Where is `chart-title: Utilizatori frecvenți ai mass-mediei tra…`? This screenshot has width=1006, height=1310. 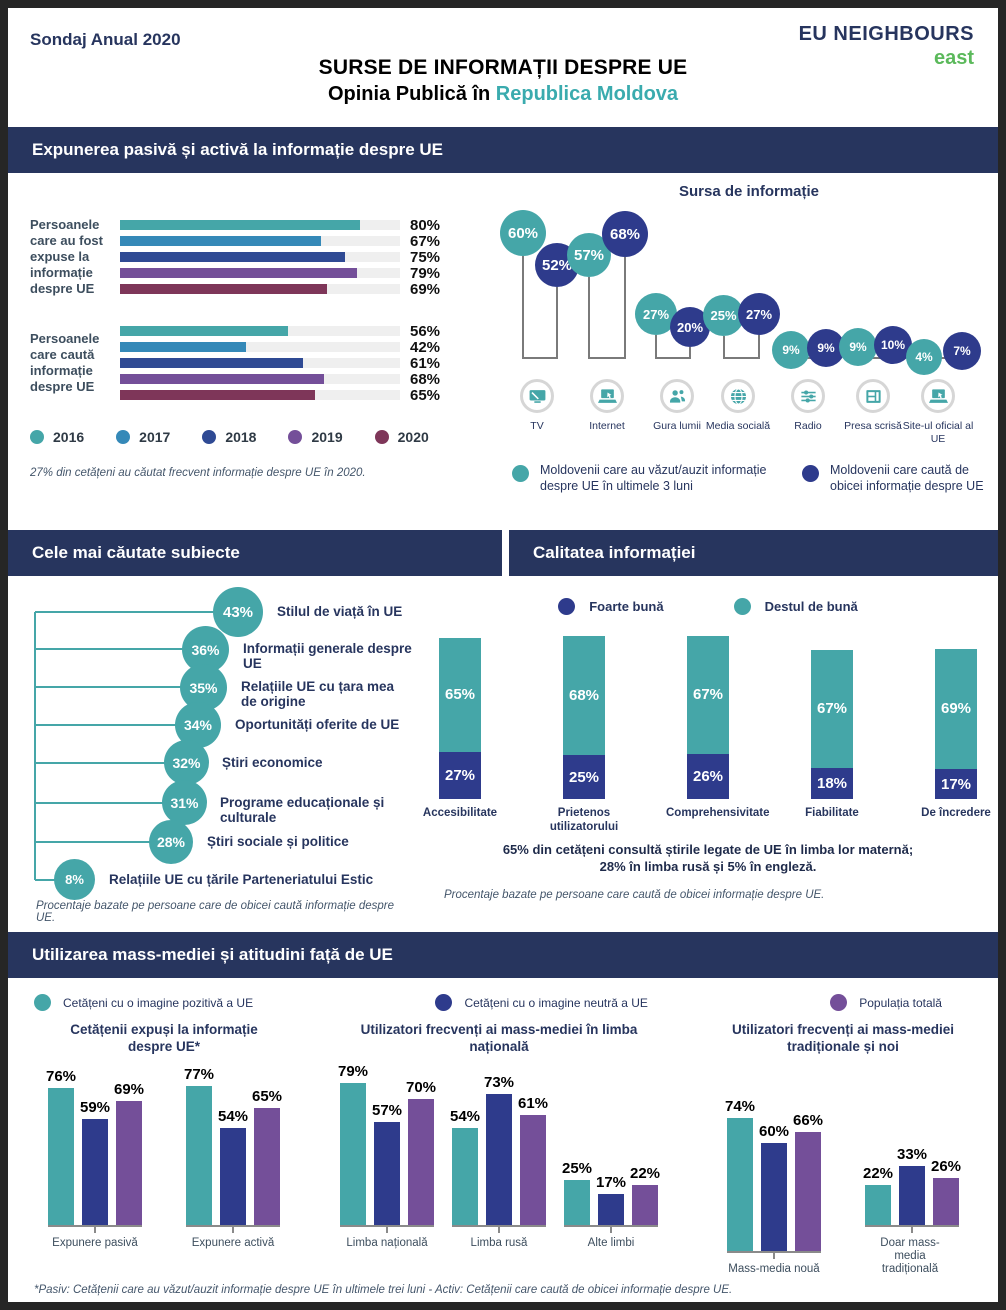
chart-title: Utilizatori frecvenți ai mass-mediei tra… is located at coordinates (843, 1038).